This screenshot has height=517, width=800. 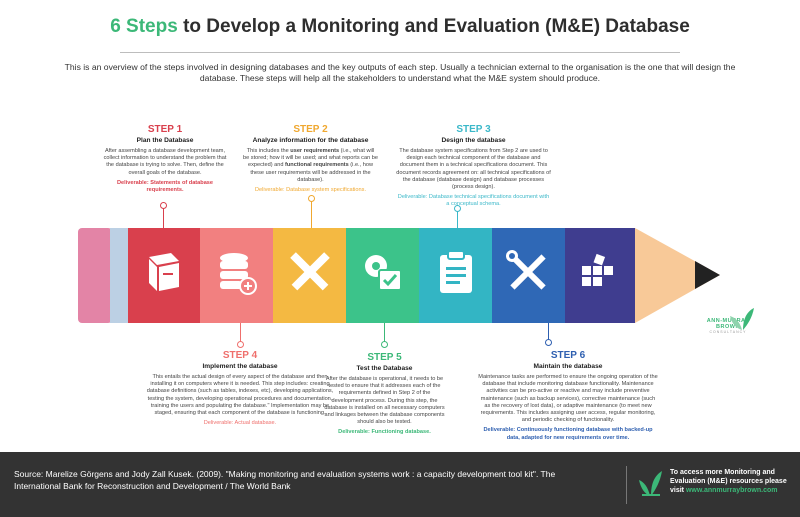 What do you see at coordinates (568, 355) in the screenshot?
I see `step-6-label: STEP 6` at bounding box center [568, 355].